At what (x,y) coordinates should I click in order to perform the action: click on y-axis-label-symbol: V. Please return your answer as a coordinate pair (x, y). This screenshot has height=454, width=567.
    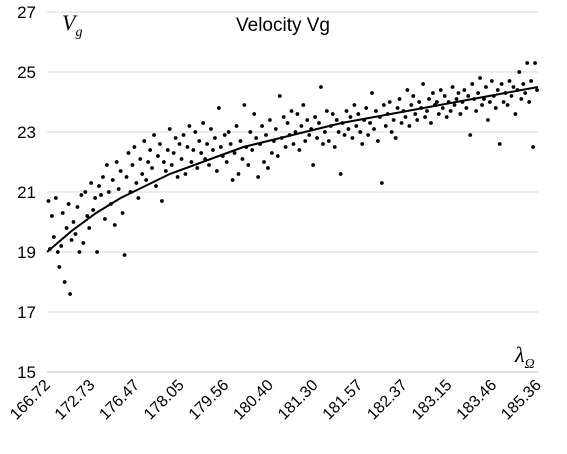
    Looking at the image, I should click on (70, 22).